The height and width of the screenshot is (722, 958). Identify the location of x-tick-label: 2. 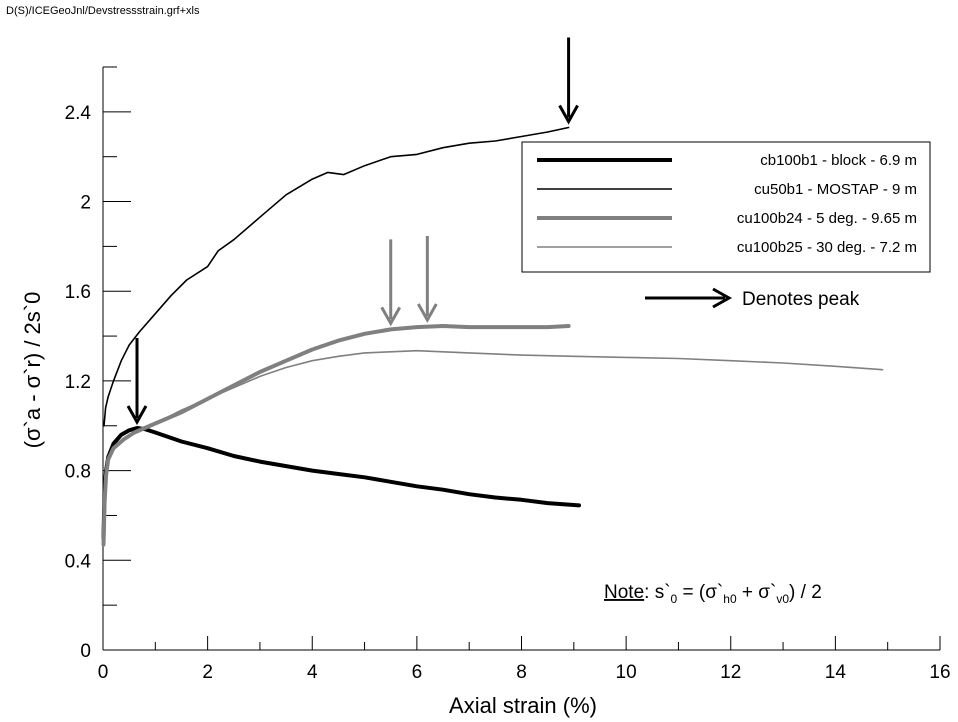
(207, 672).